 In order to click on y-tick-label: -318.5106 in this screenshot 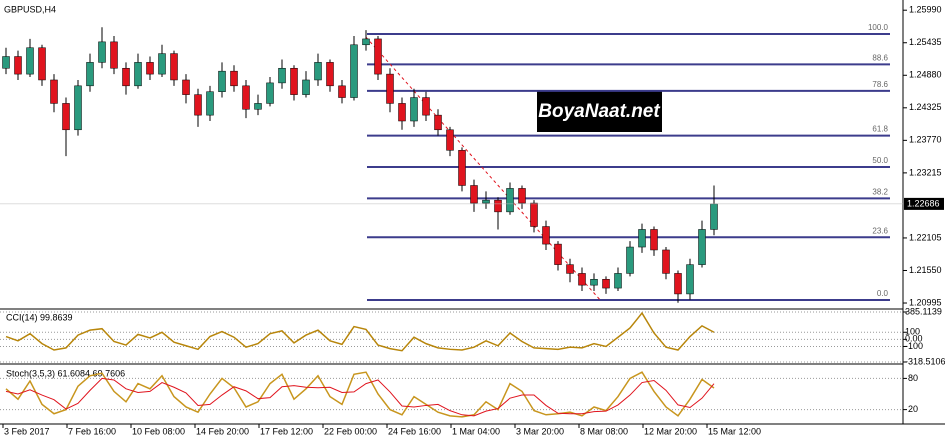, I will do `click(925, 361)`.